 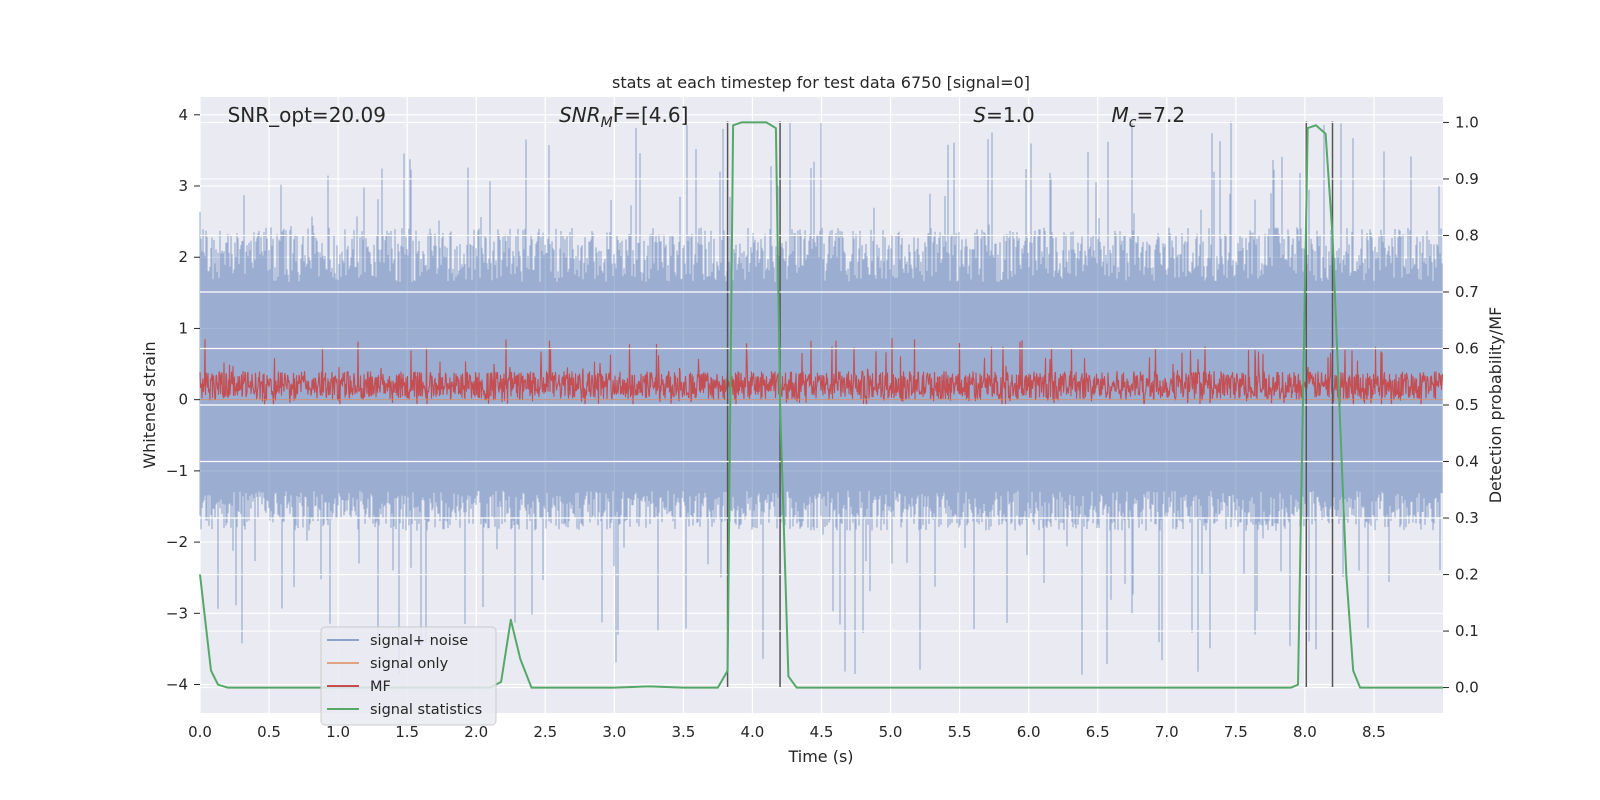 What do you see at coordinates (380, 687) in the screenshot?
I see `legend-label: MF` at bounding box center [380, 687].